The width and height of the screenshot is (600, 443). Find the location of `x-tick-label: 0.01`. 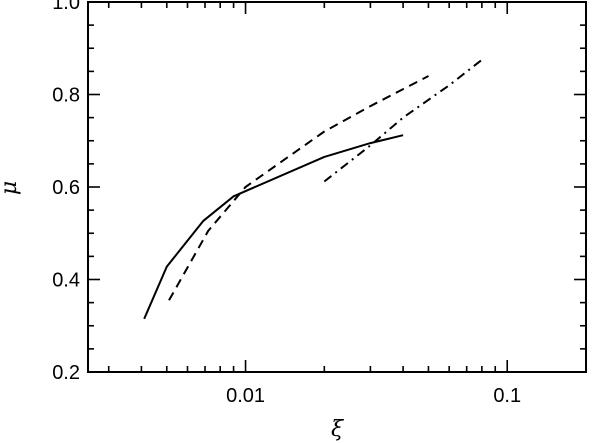

x-tick-label: 0.01 is located at coordinates (245, 396).